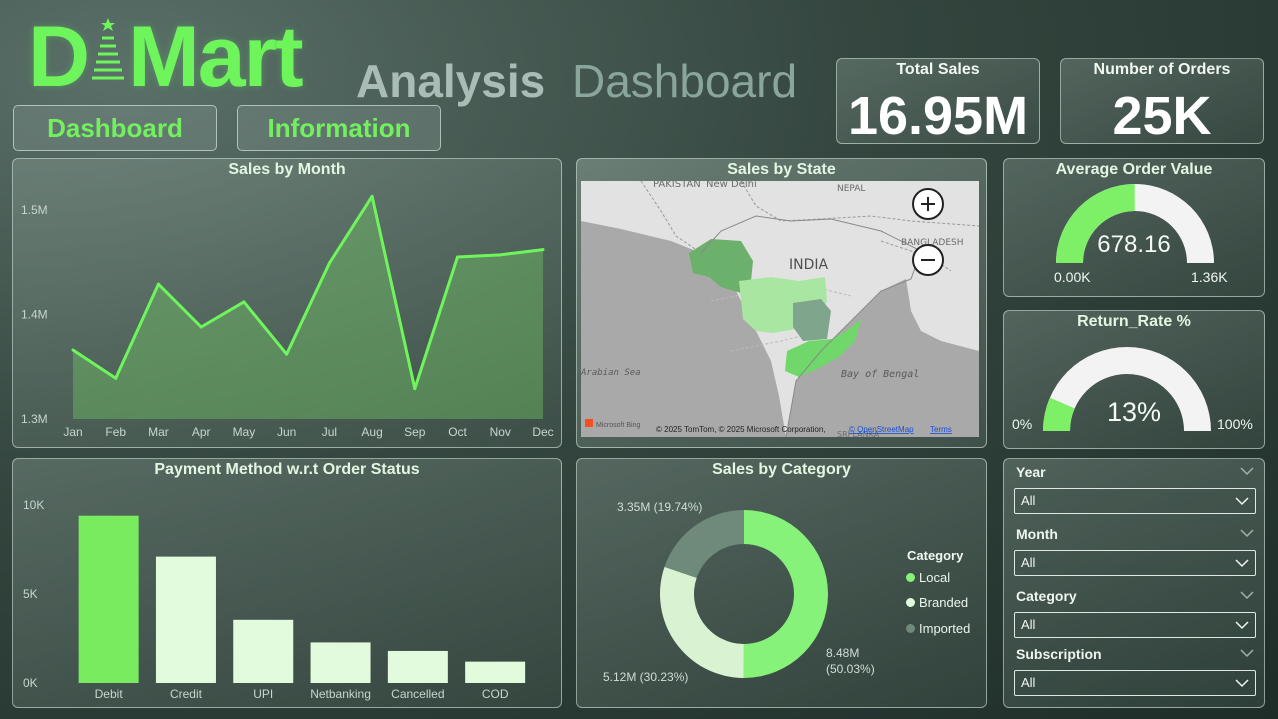 The height and width of the screenshot is (719, 1278). What do you see at coordinates (72, 432) in the screenshot?
I see `x-tick-label: Jan` at bounding box center [72, 432].